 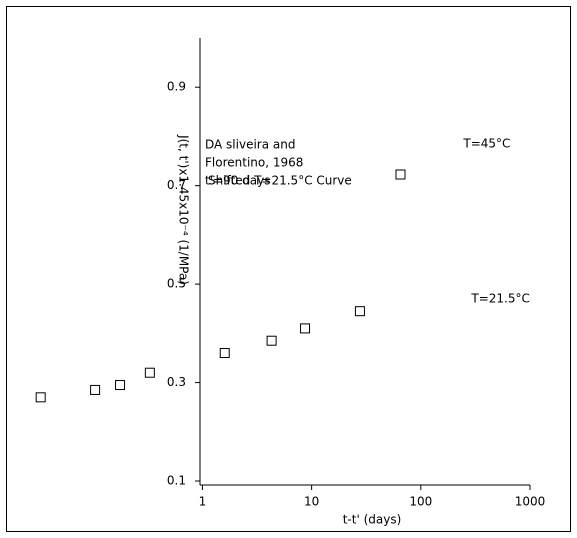 I want to click on legend-marker, so click(x=400, y=174).